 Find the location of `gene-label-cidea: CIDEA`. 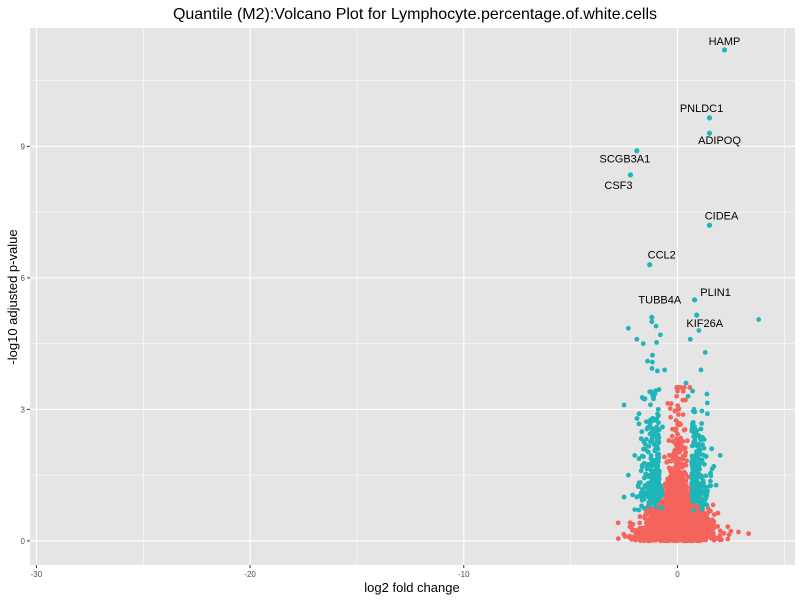

gene-label-cidea: CIDEA is located at coordinates (722, 216).